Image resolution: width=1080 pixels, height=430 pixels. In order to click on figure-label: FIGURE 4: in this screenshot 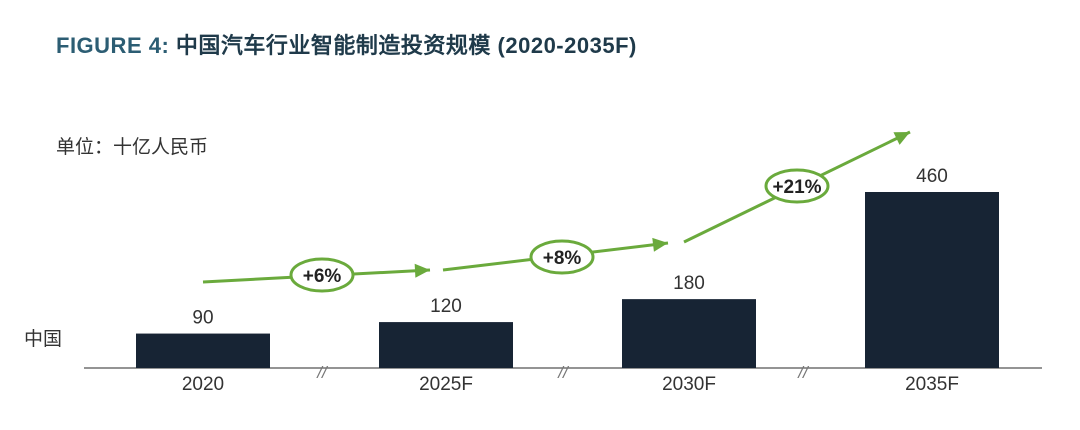, I will do `click(113, 45)`.